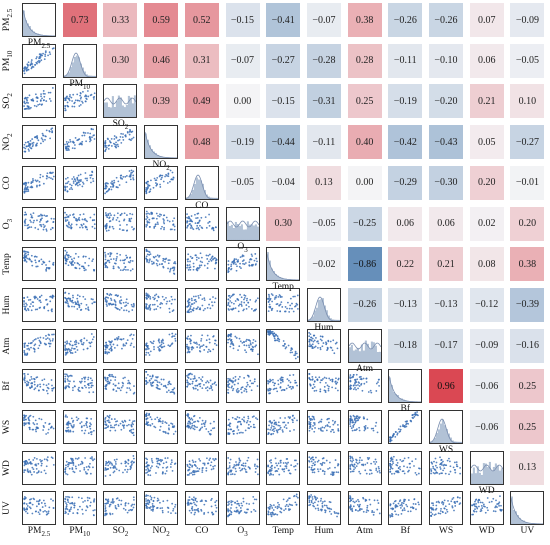 Image resolution: width=550 pixels, height=545 pixels. What do you see at coordinates (486, 467) in the screenshot?
I see `hist-wd` at bounding box center [486, 467].